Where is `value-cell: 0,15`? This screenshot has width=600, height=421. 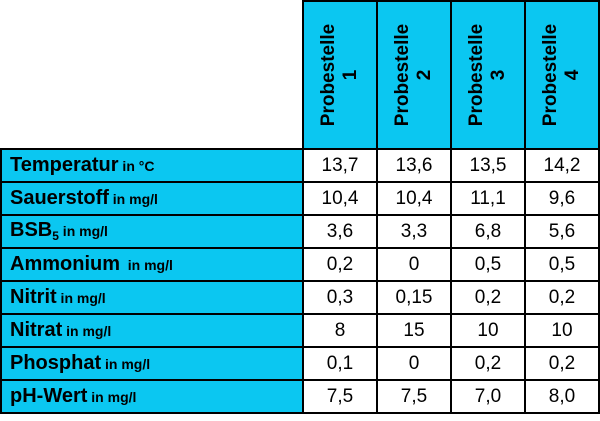 value-cell: 0,15 is located at coordinates (414, 297).